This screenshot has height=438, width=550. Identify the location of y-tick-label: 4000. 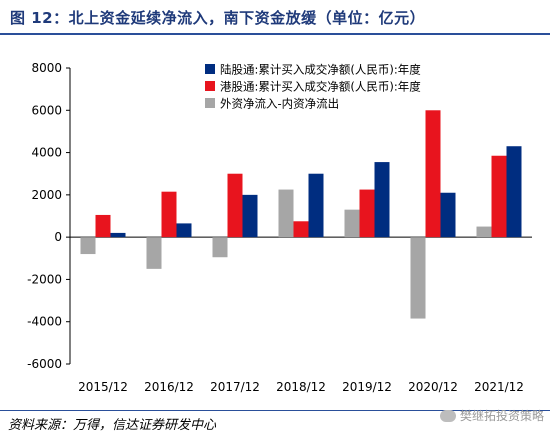
(46, 153).